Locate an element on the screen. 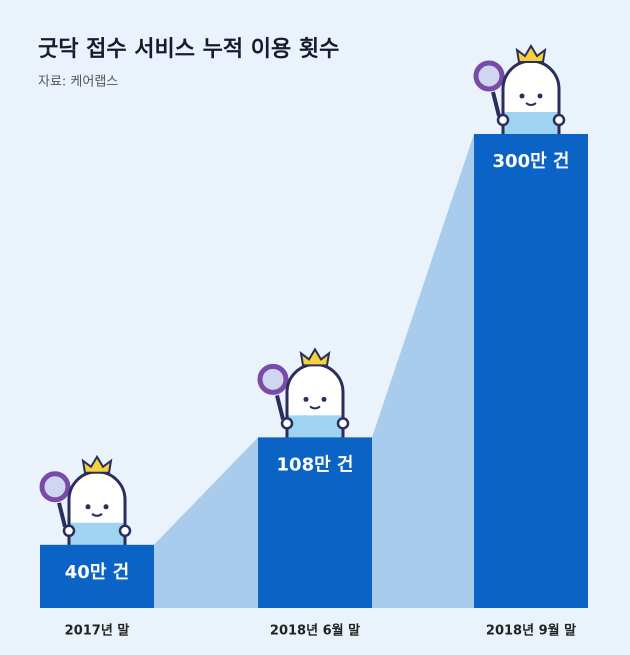 This screenshot has width=630, height=655. chart-subtitle: 자료: 케어랩스 is located at coordinates (78, 82).